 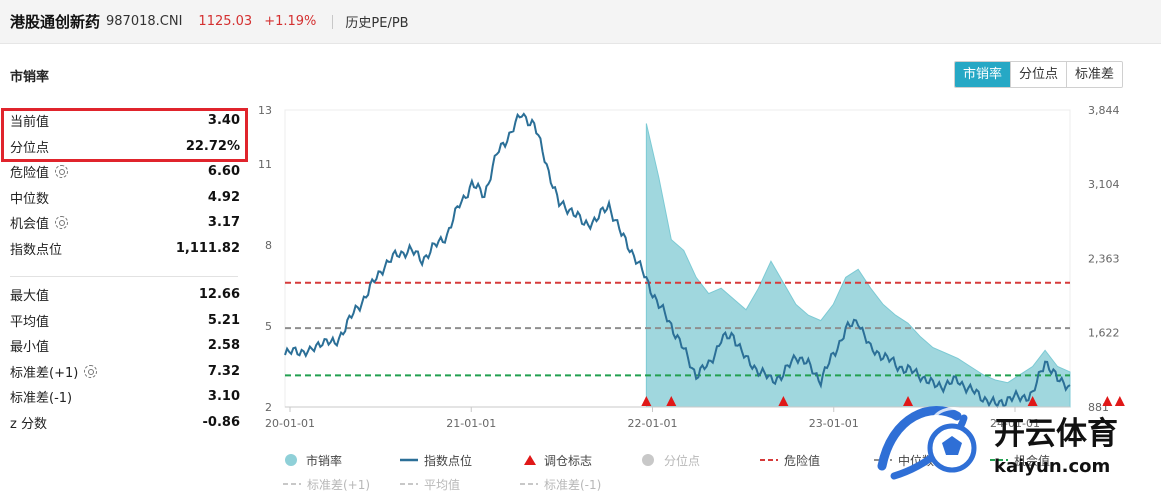 I want to click on stat-median: 中位数 4.92, so click(x=124, y=198).